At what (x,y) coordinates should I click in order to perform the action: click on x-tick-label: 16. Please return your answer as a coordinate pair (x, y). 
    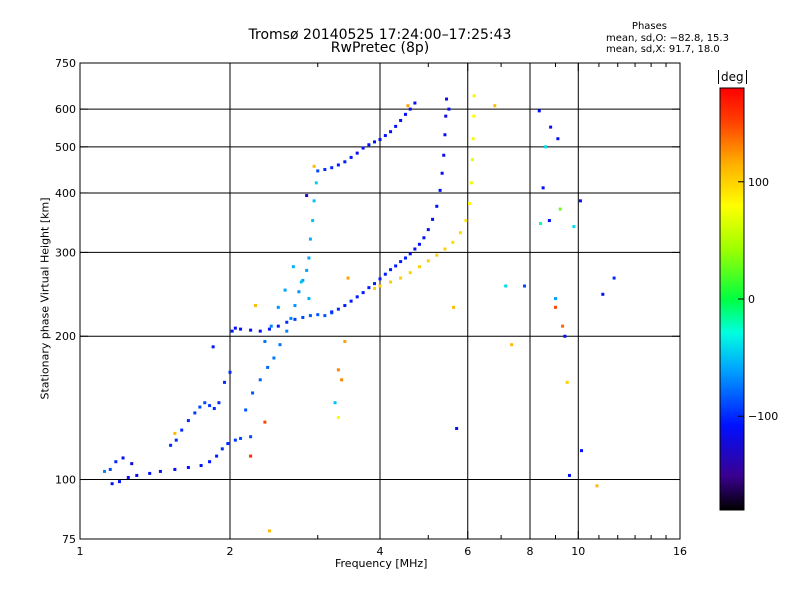
    Looking at the image, I should click on (680, 551).